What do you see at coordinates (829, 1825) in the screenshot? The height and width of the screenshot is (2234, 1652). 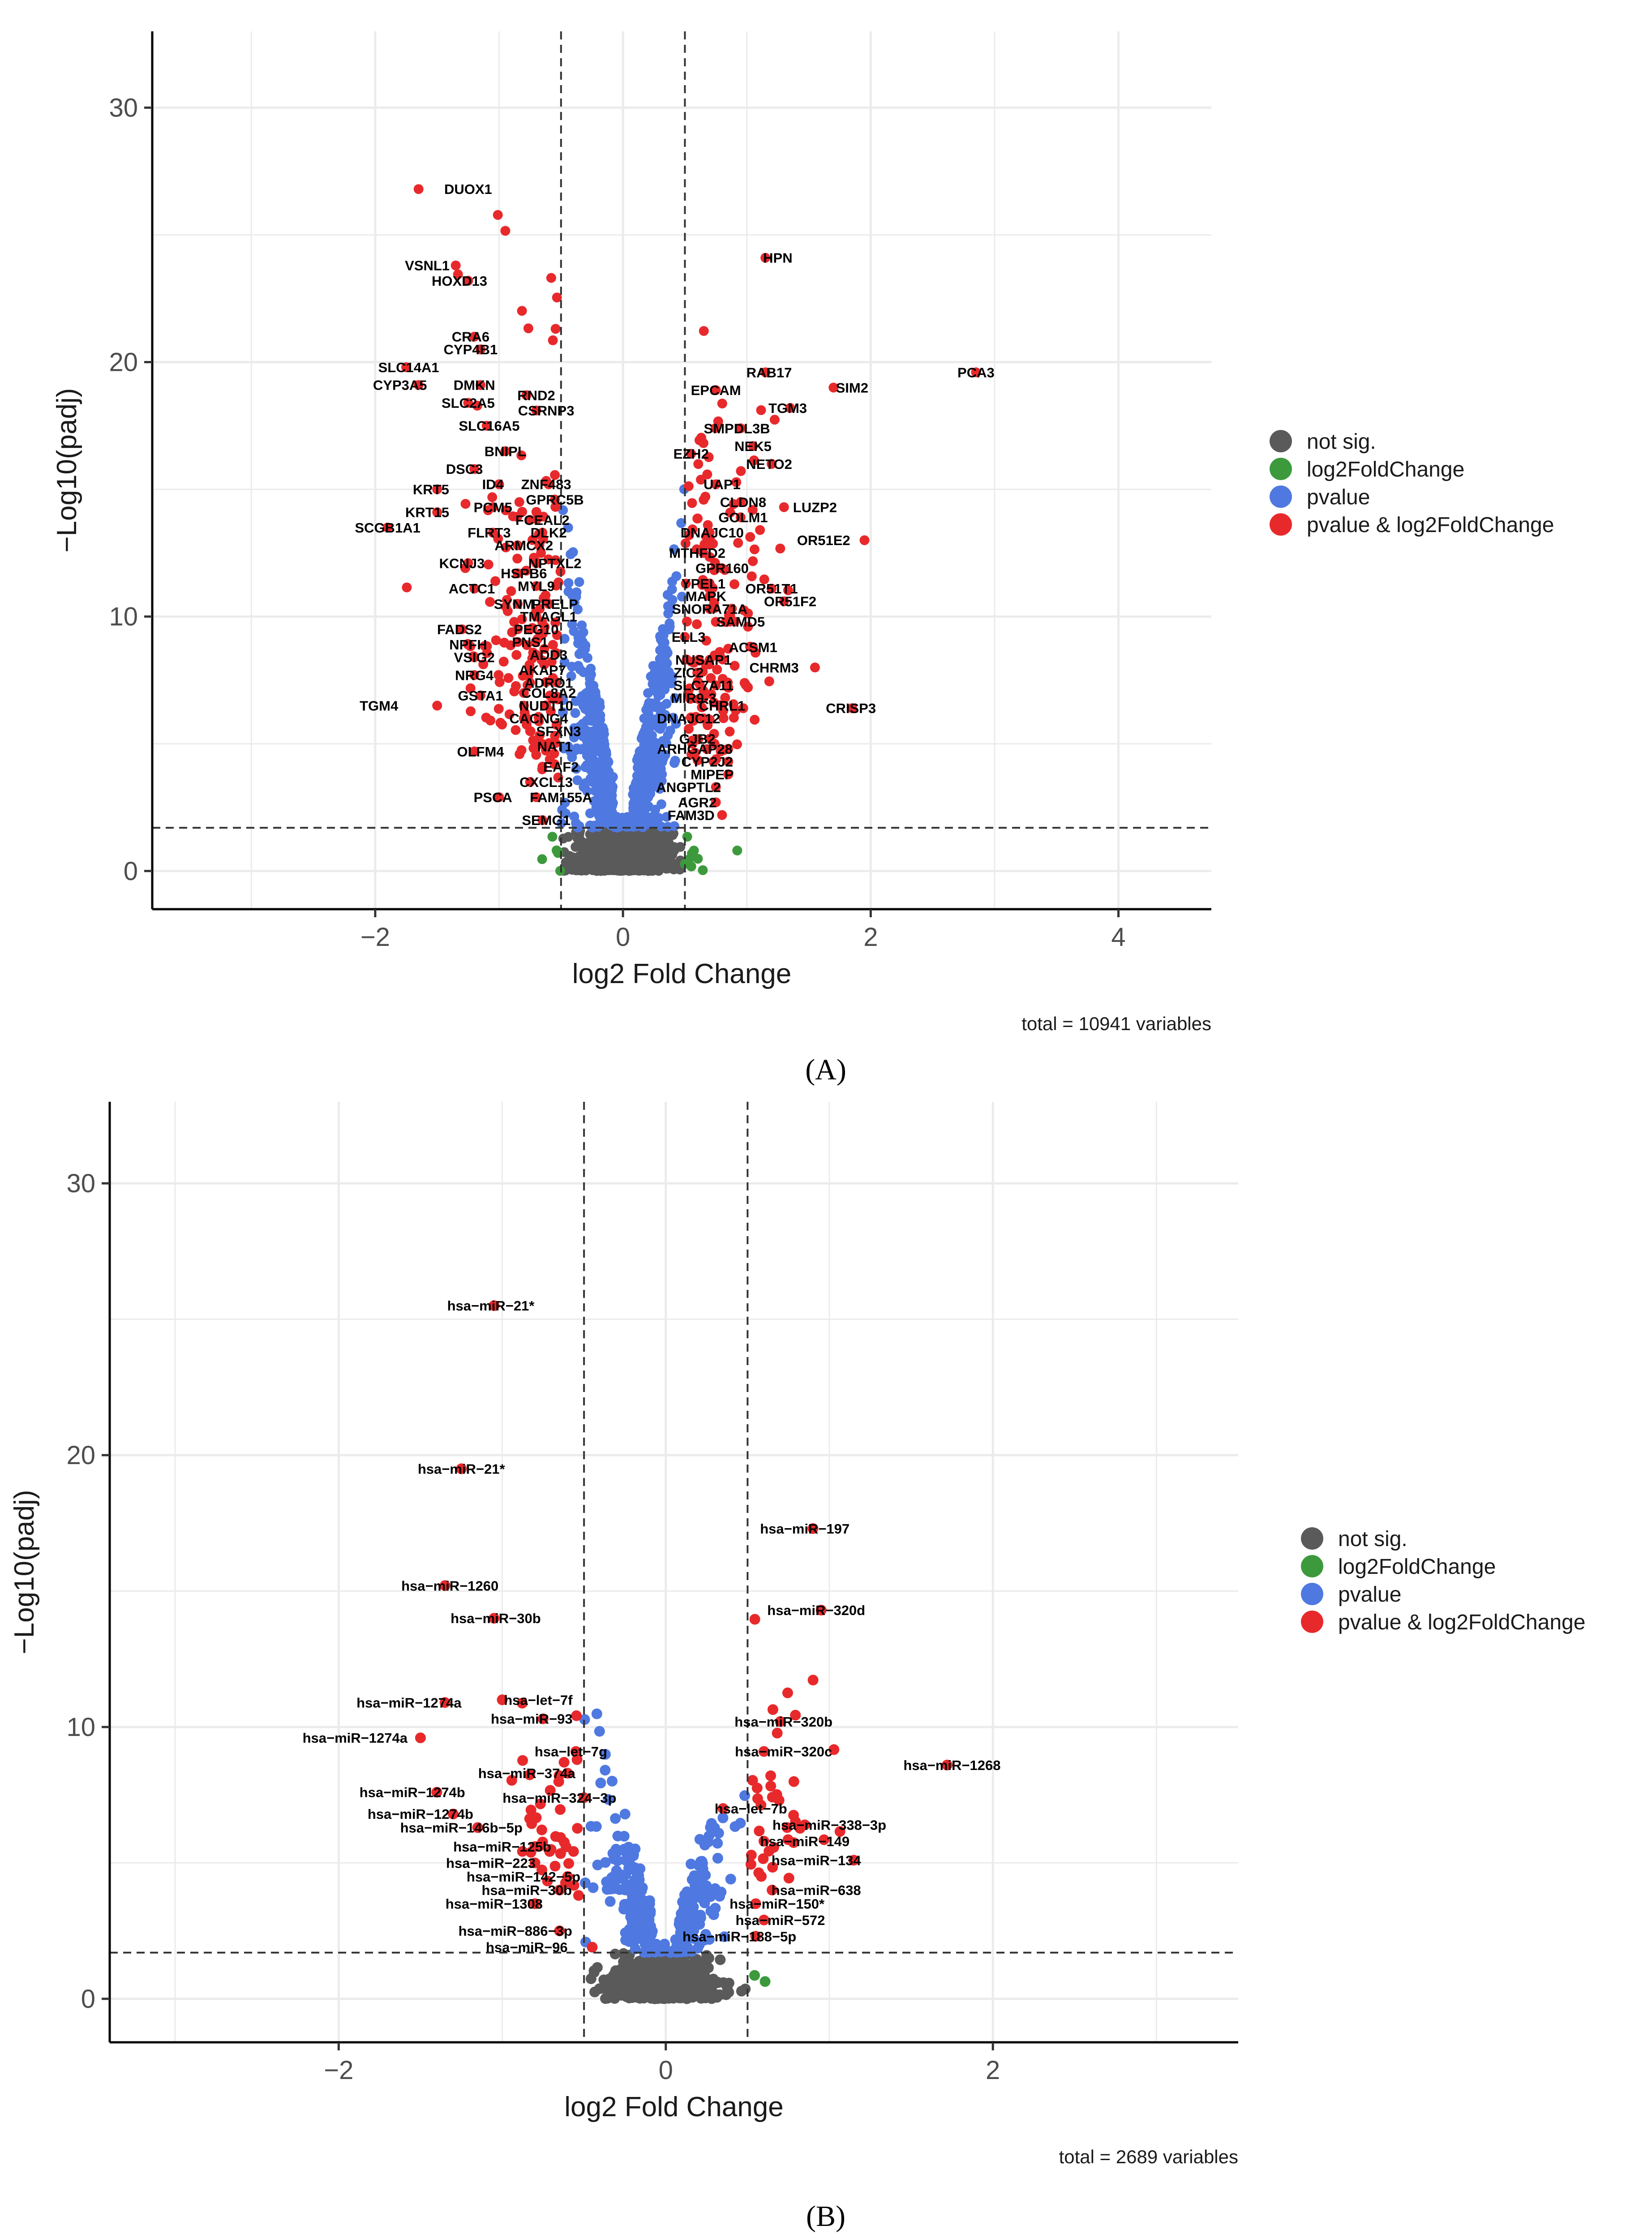 I see `gene-label: hsa−miR−338−3p` at bounding box center [829, 1825].